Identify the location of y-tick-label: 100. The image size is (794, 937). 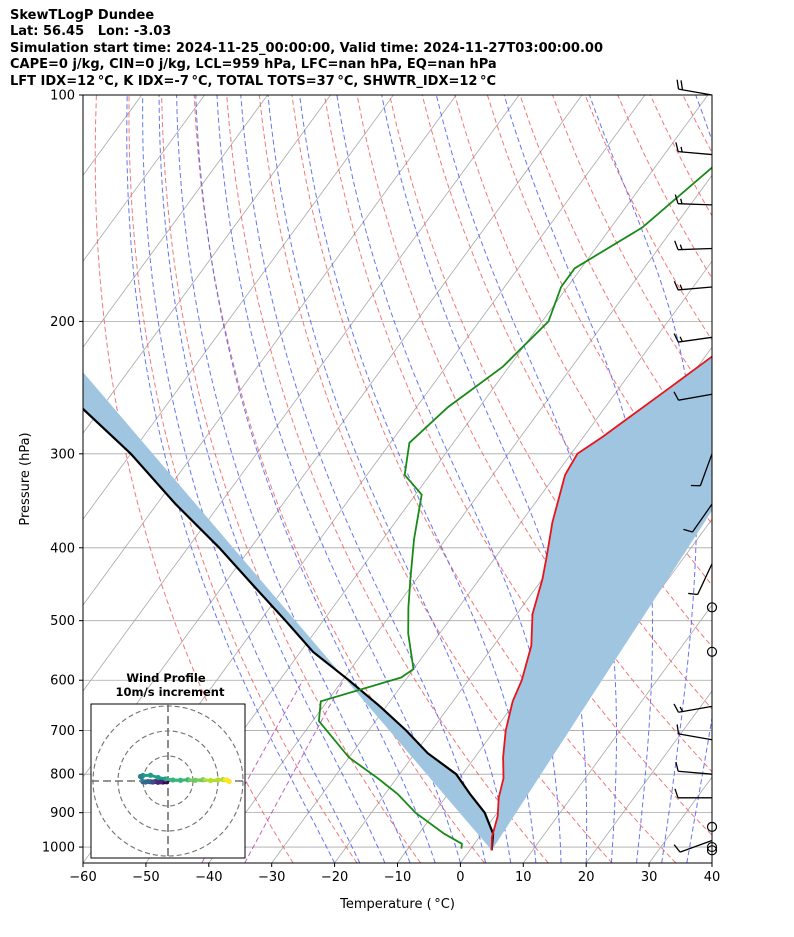
(62, 96).